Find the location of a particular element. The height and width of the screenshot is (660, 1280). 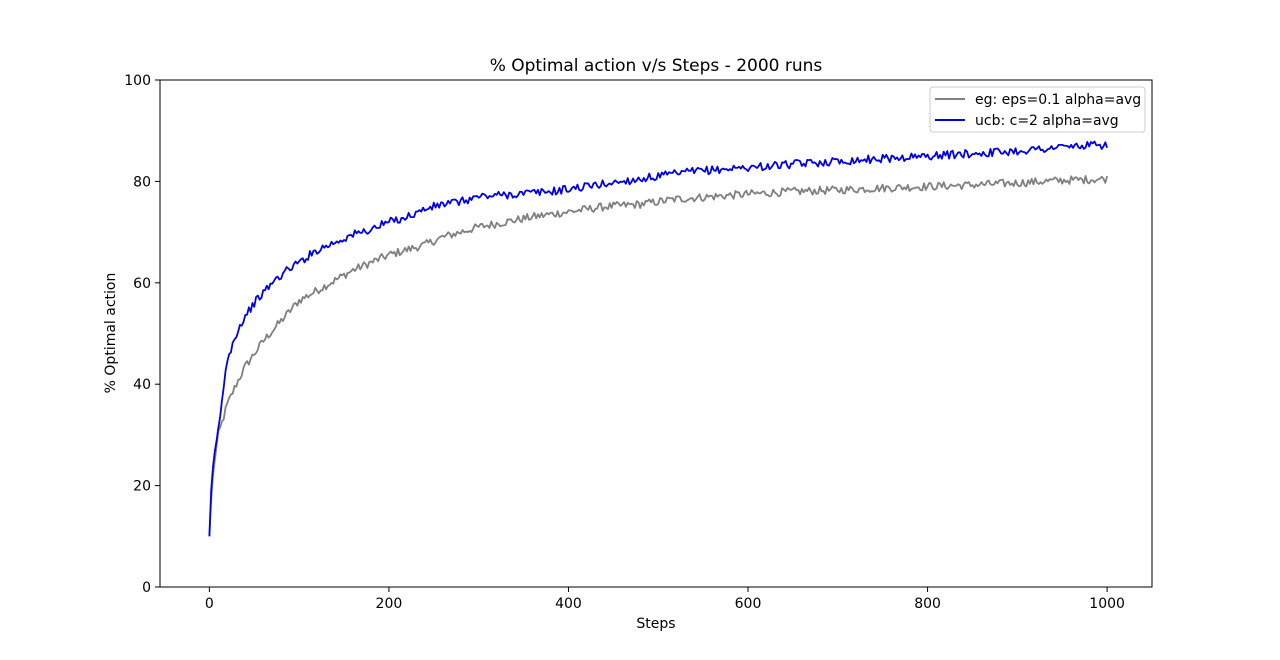

chart-title: % Optimal action v/s Steps - 2000 runs is located at coordinates (656, 66).